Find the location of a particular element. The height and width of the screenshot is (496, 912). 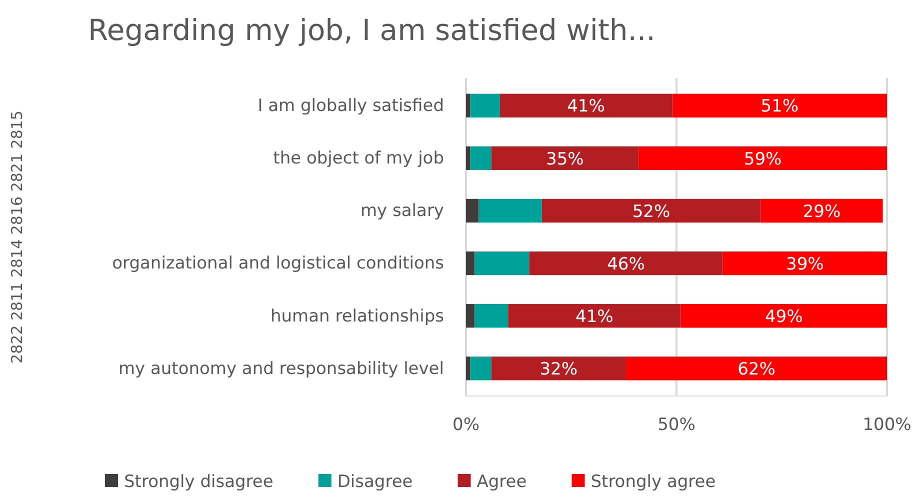

data-label: 49% is located at coordinates (783, 316).